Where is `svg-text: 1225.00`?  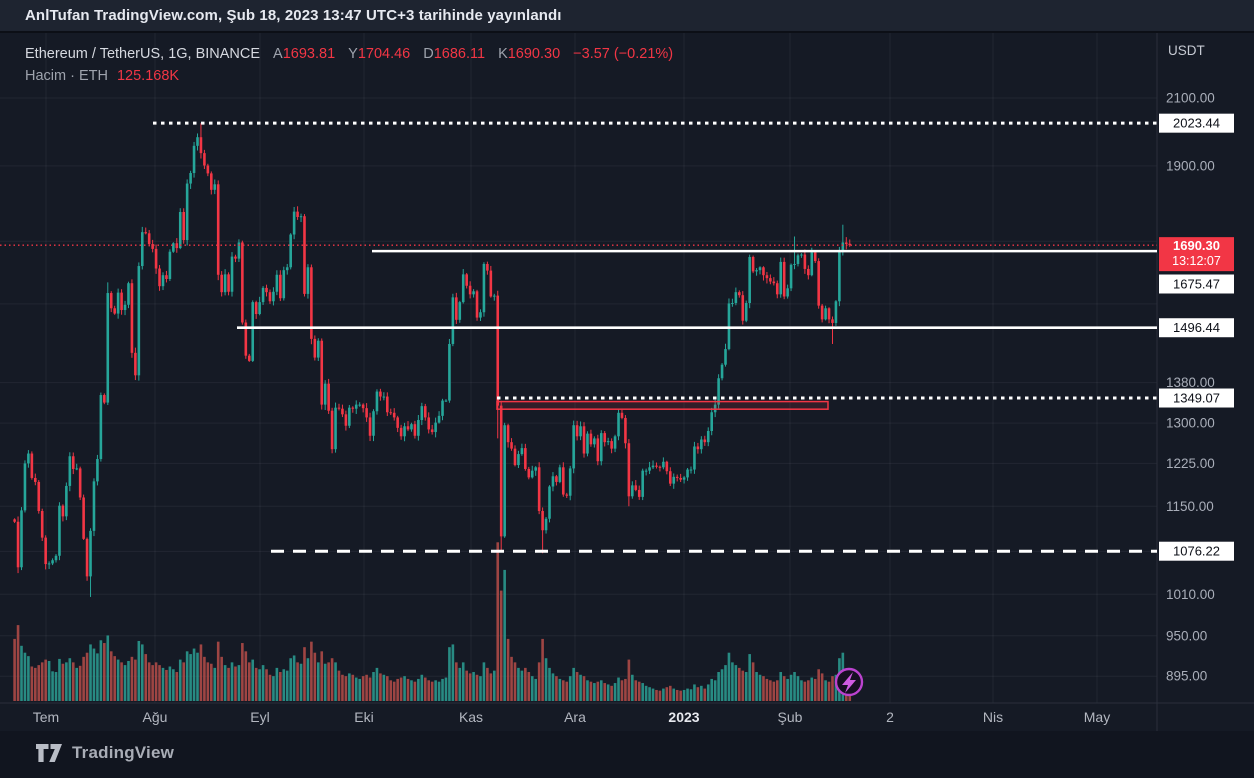 svg-text: 1225.00 is located at coordinates (1190, 463).